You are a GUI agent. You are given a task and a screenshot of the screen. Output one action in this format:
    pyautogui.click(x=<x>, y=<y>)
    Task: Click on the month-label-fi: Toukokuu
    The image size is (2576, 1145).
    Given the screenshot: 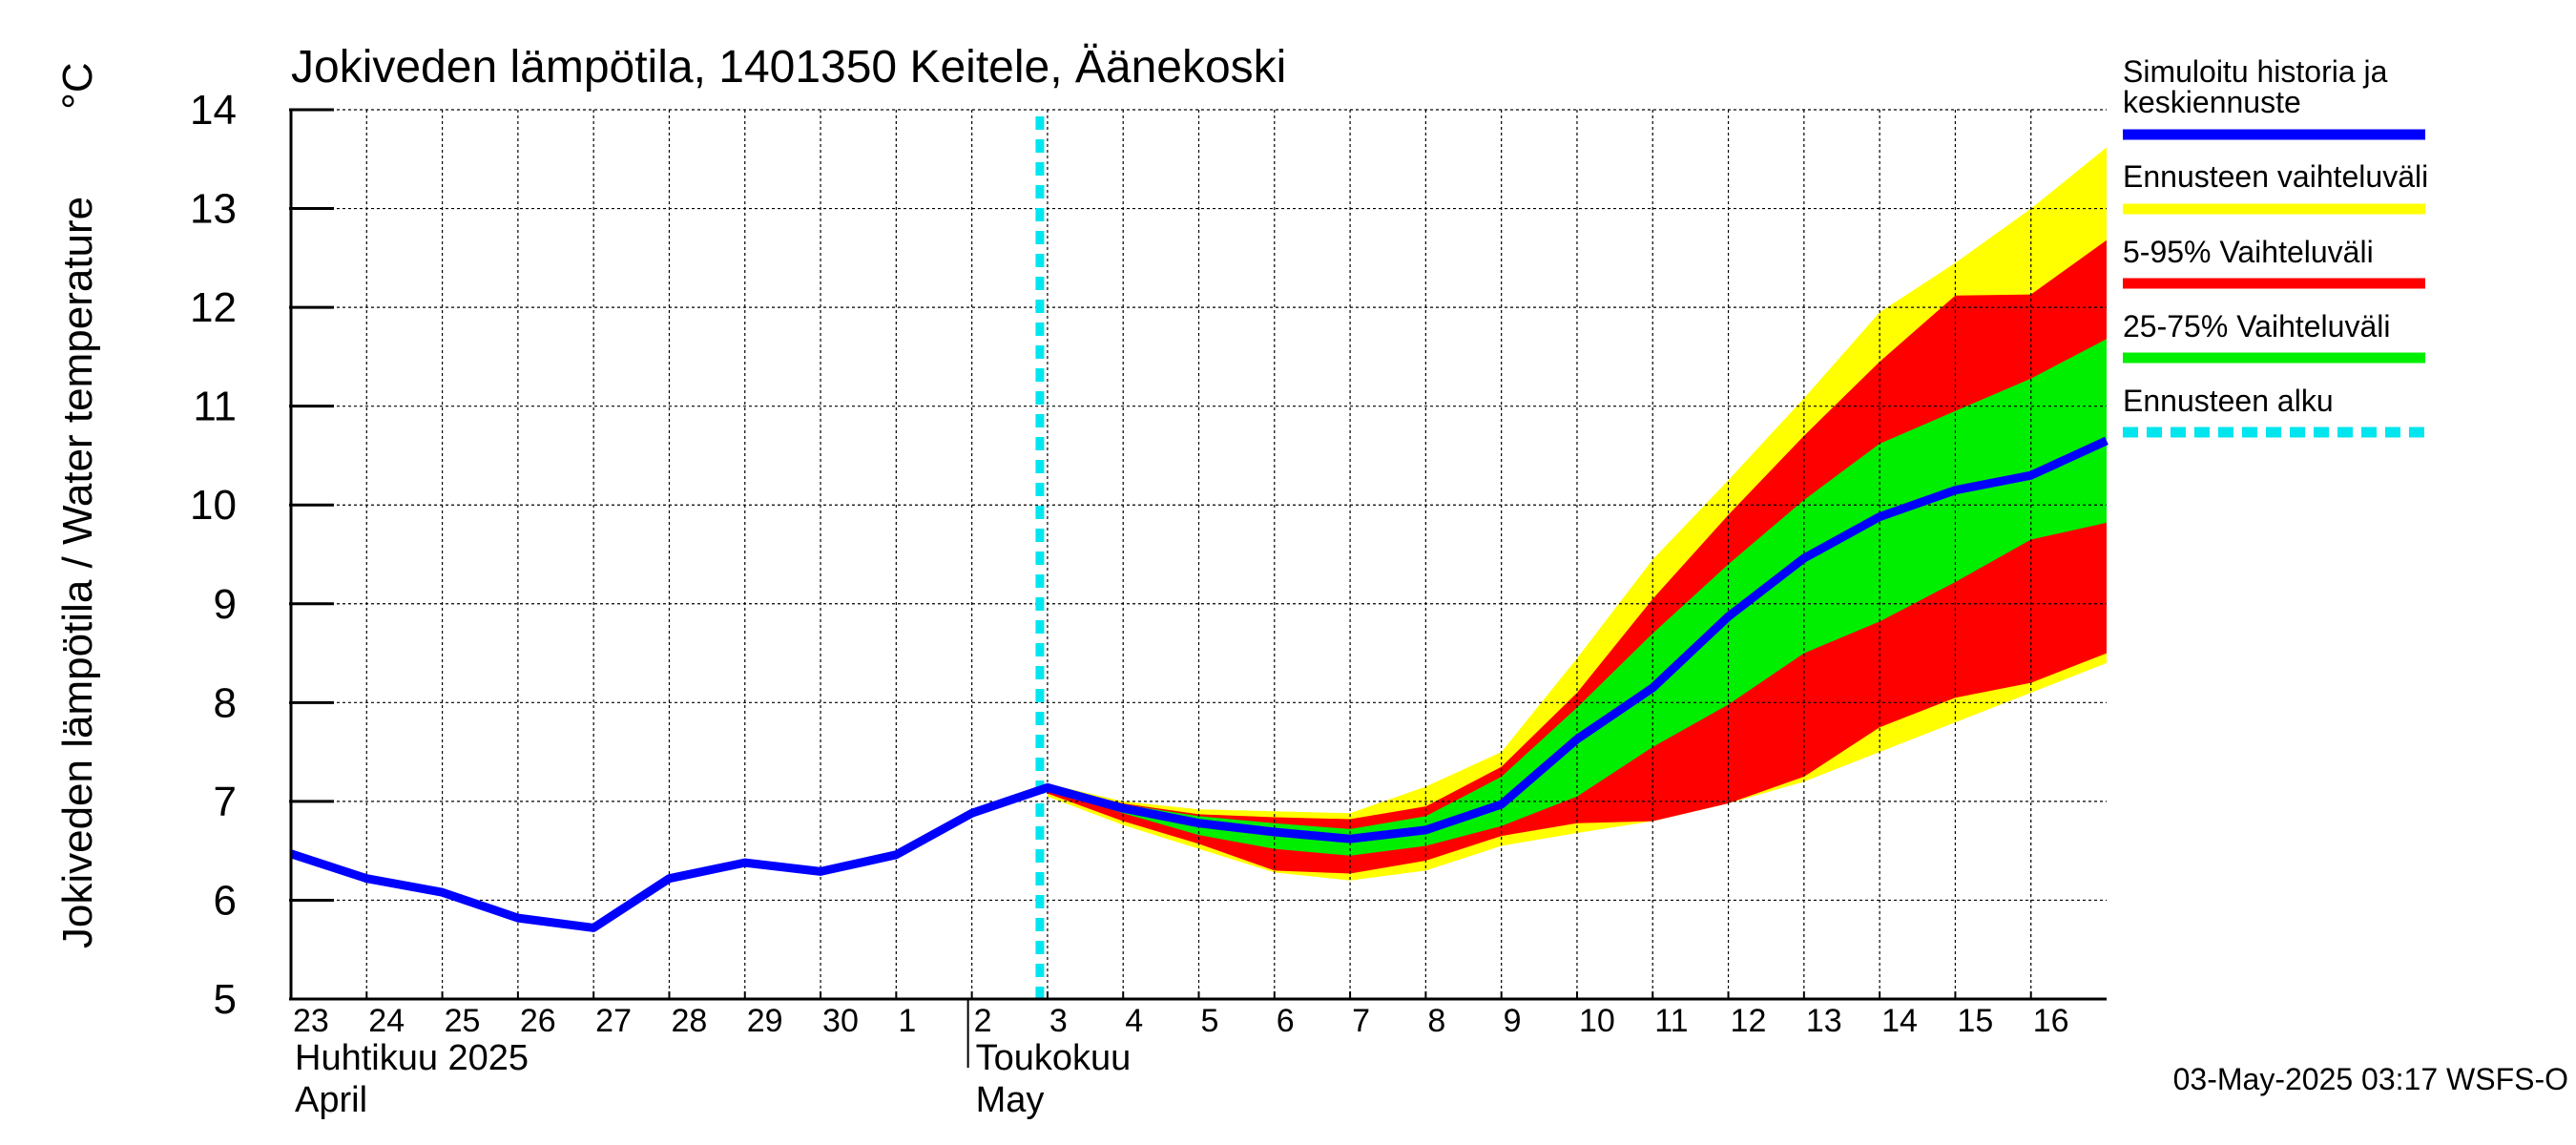 What is the action you would take?
    pyautogui.click(x=1054, y=1058)
    